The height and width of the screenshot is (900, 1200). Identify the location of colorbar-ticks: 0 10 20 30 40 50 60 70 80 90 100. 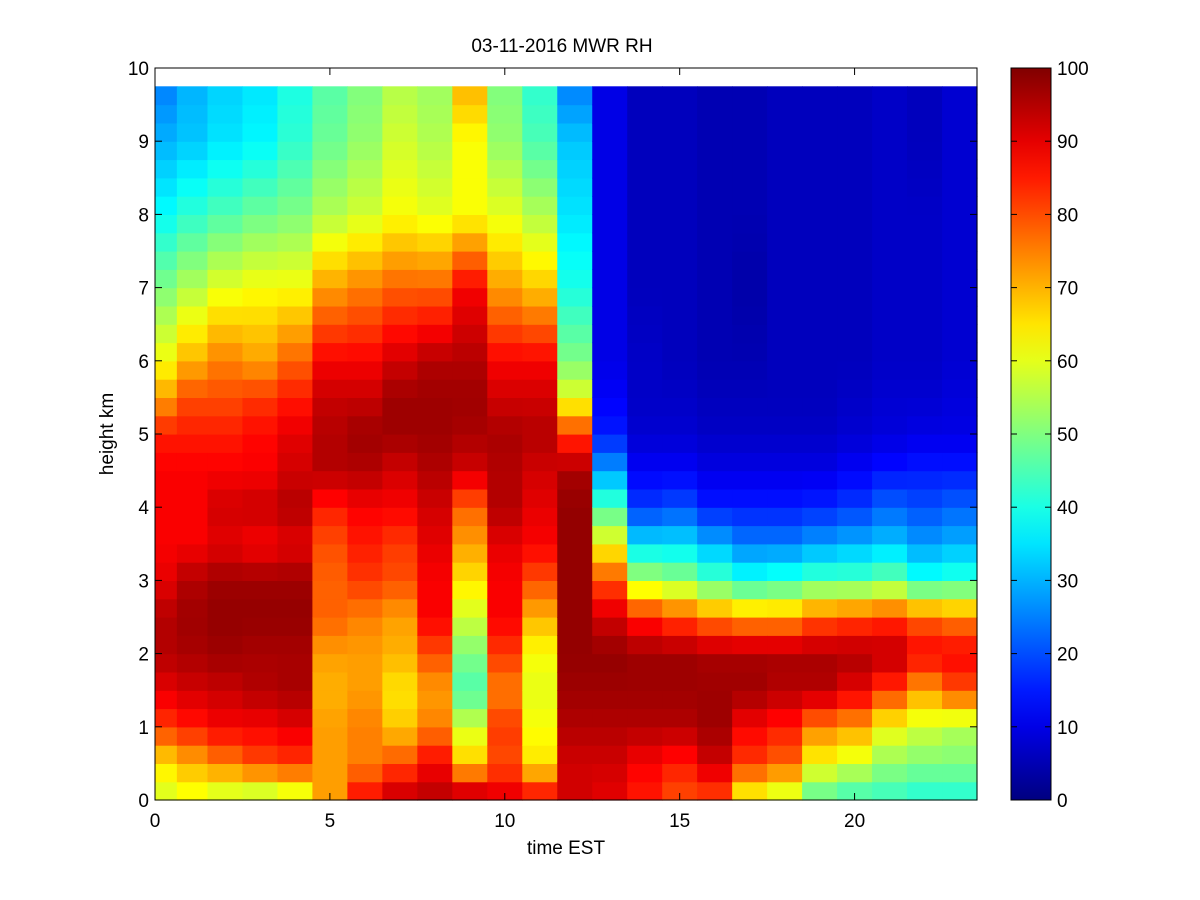
(1050, 435).